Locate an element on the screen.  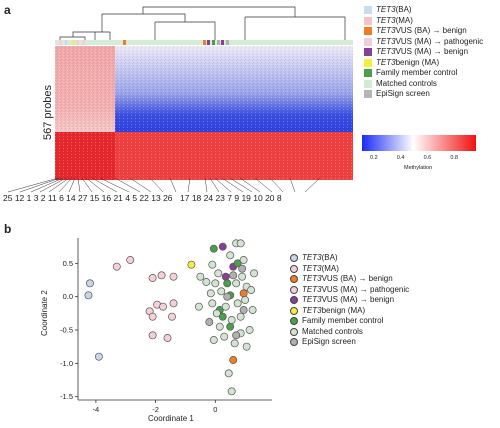
methylation-colorbar is located at coordinates (419, 143).